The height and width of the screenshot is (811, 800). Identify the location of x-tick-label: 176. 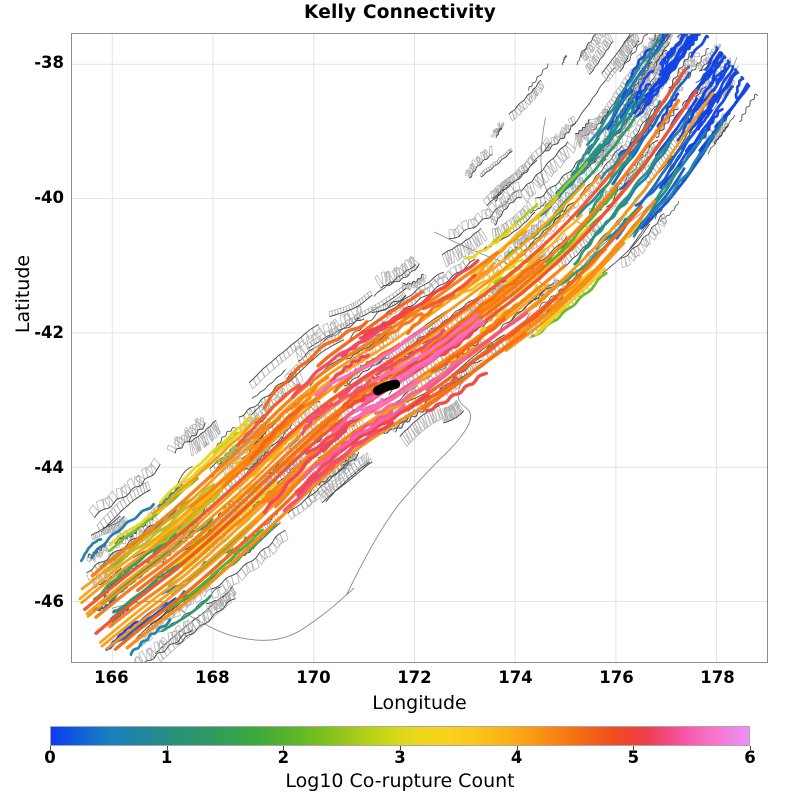
(616, 677).